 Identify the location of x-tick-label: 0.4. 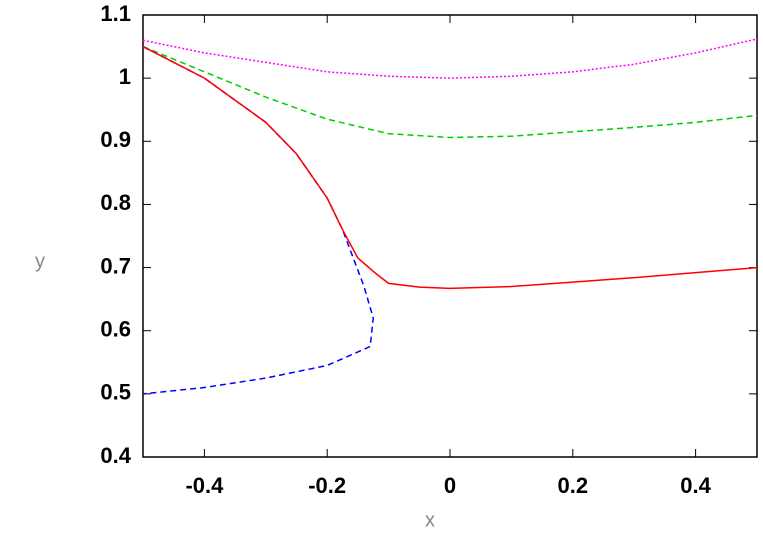
(695, 485).